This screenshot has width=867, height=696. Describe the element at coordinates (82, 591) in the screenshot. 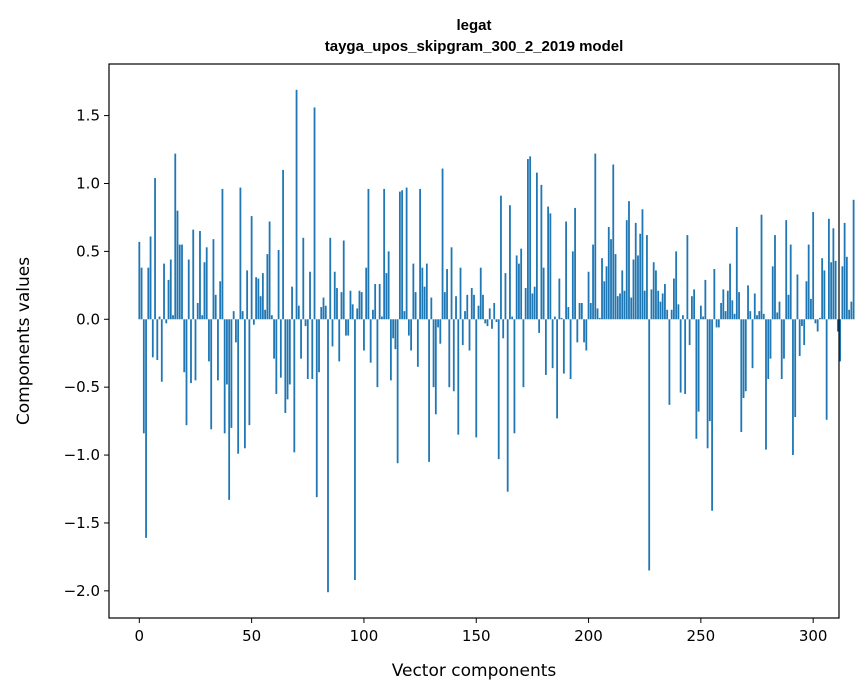

I see `y-tick-label-0: −2.0` at that location.